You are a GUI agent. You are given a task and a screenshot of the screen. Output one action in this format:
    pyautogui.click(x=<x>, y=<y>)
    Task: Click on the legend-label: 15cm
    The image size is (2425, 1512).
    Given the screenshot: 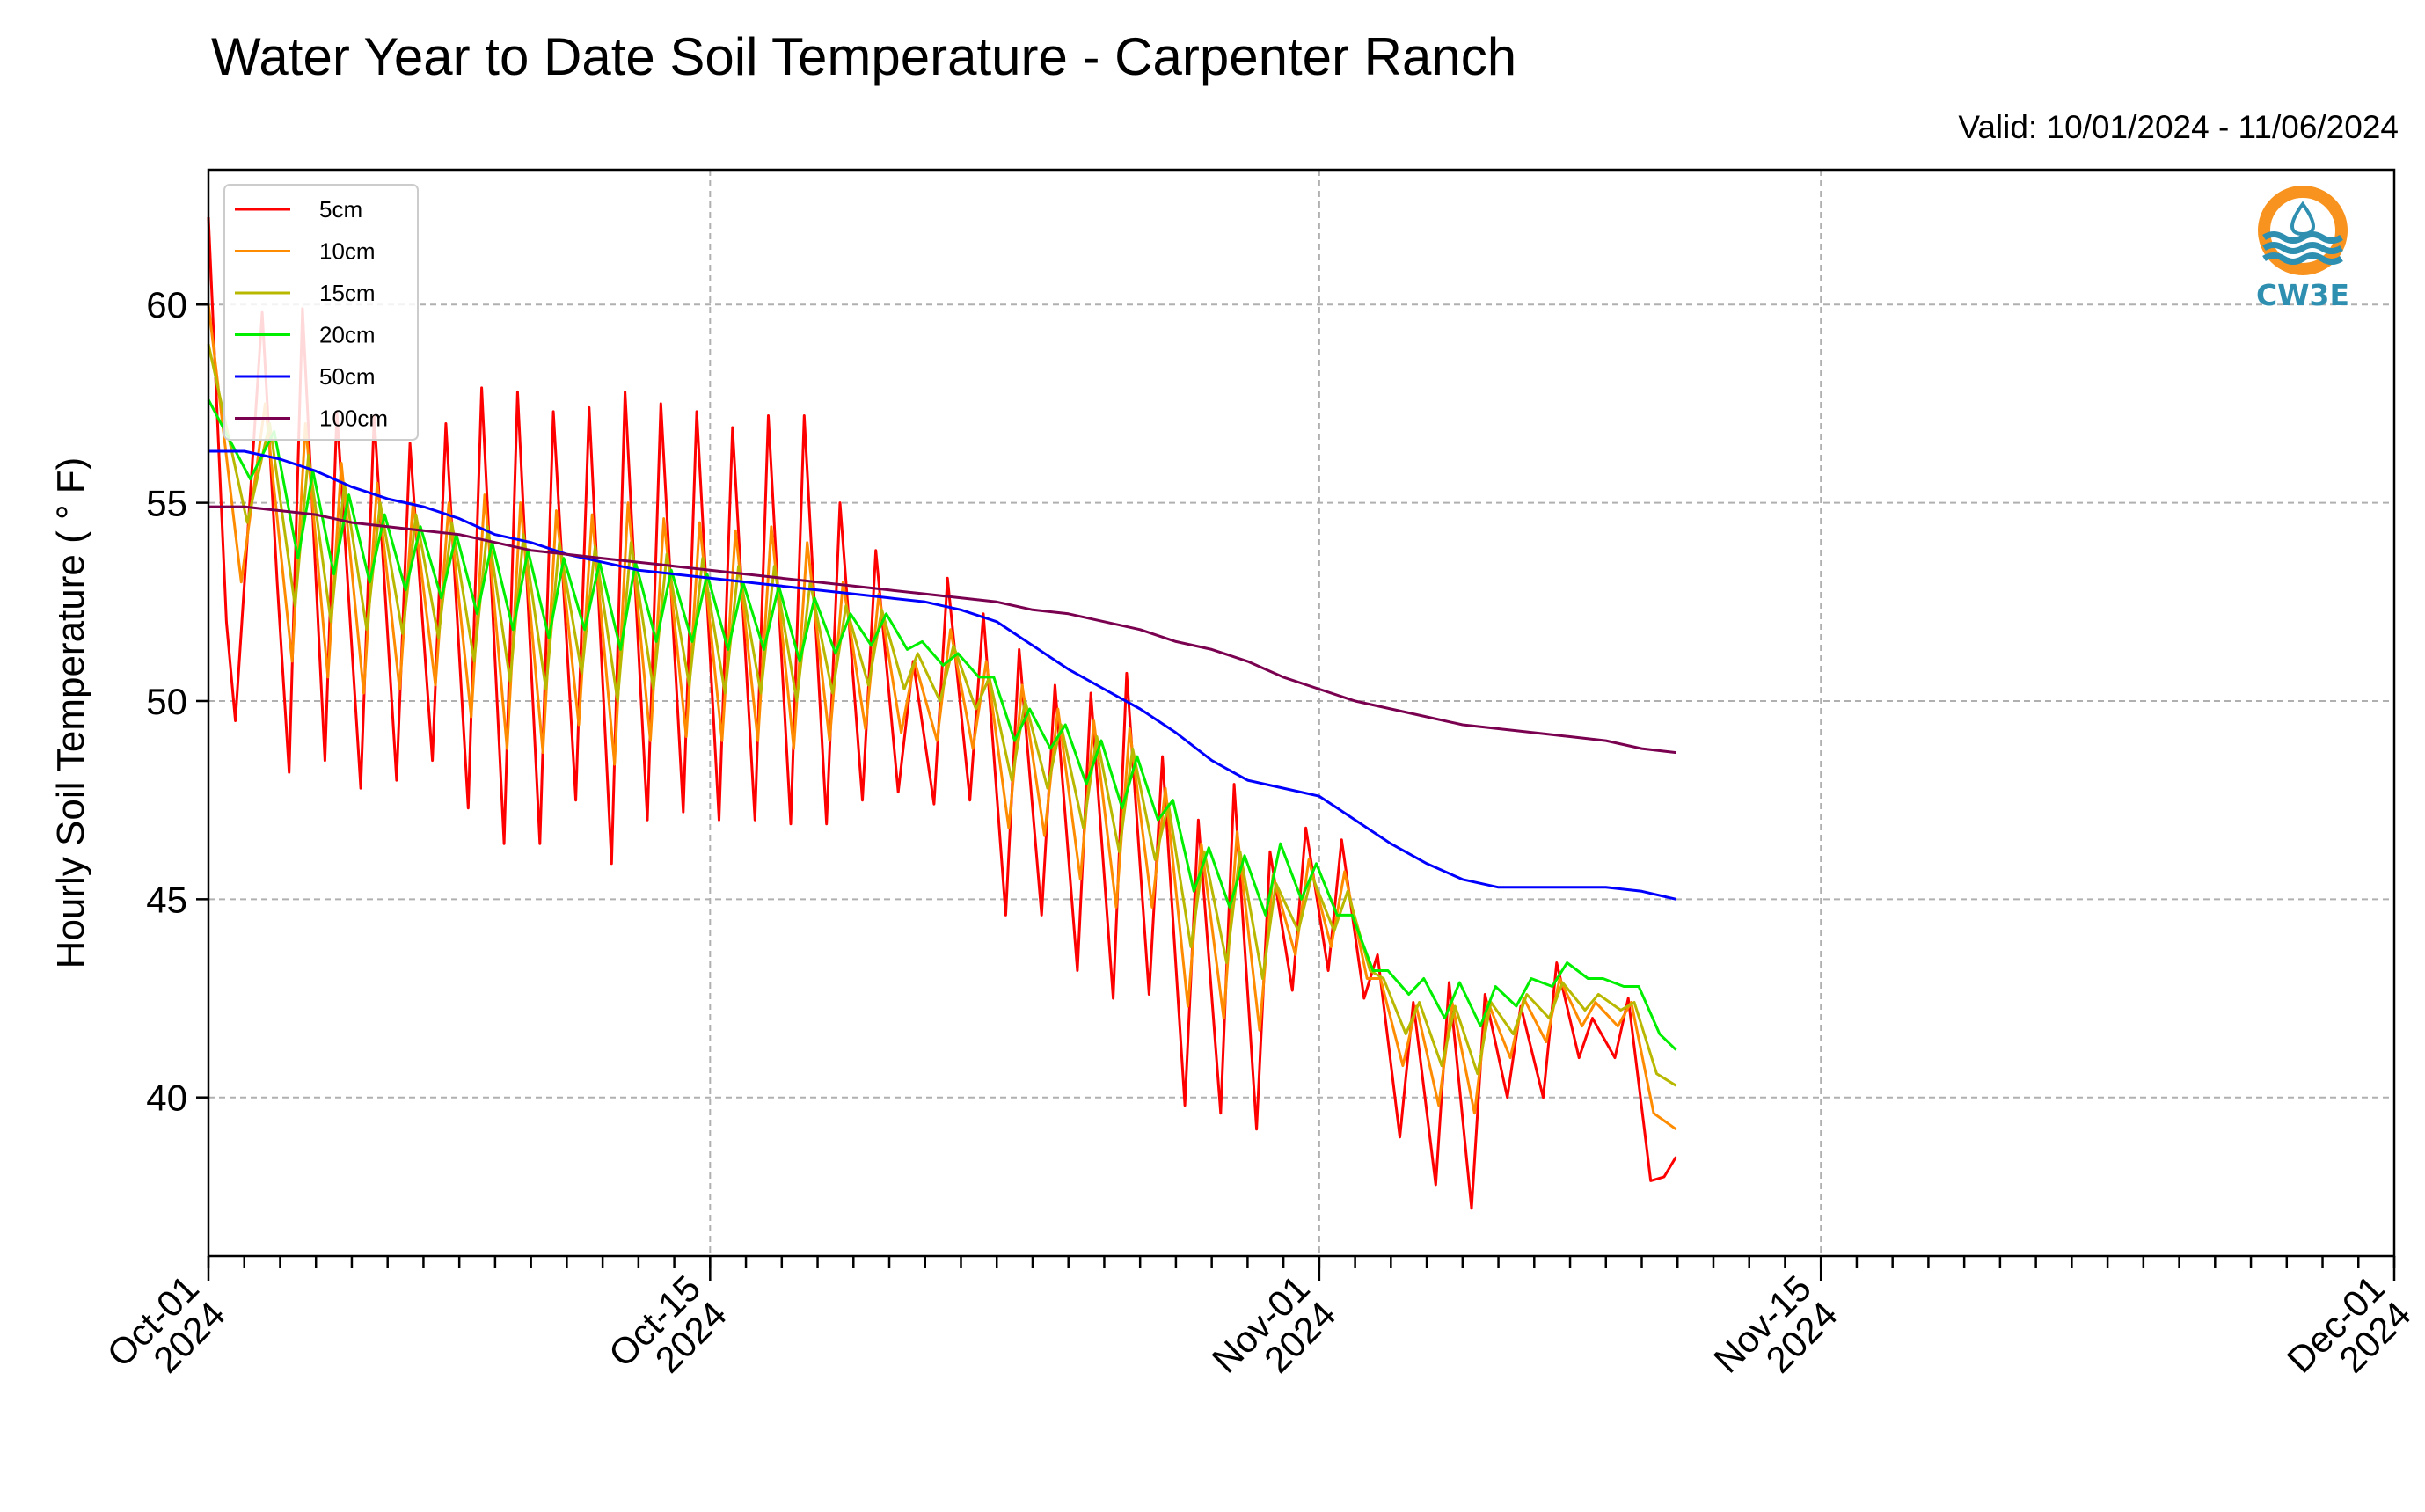 What is the action you would take?
    pyautogui.click(x=347, y=293)
    